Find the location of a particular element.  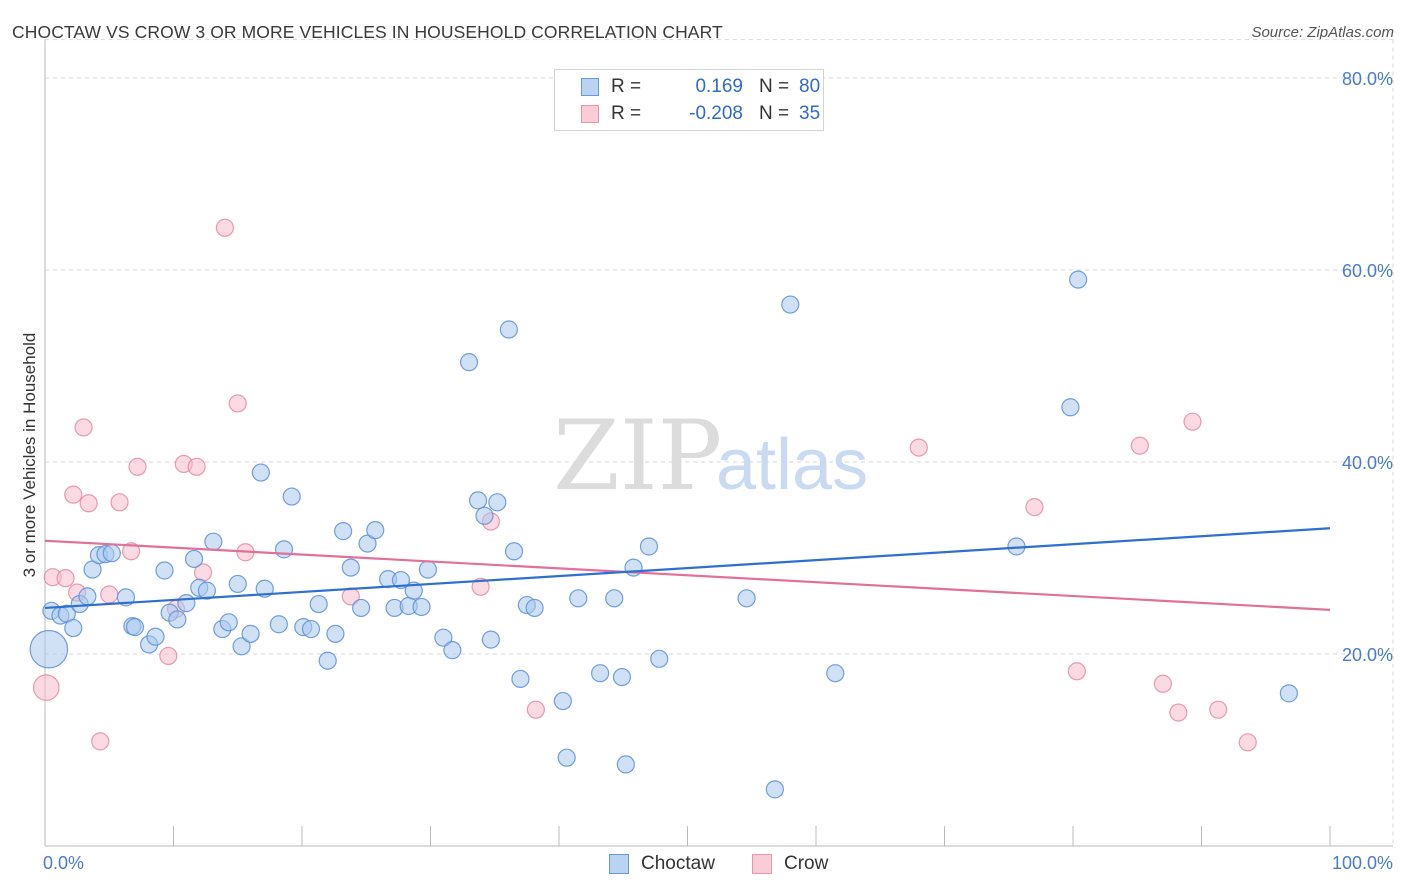

legend-r-value: 0.169 is located at coordinates (719, 86).